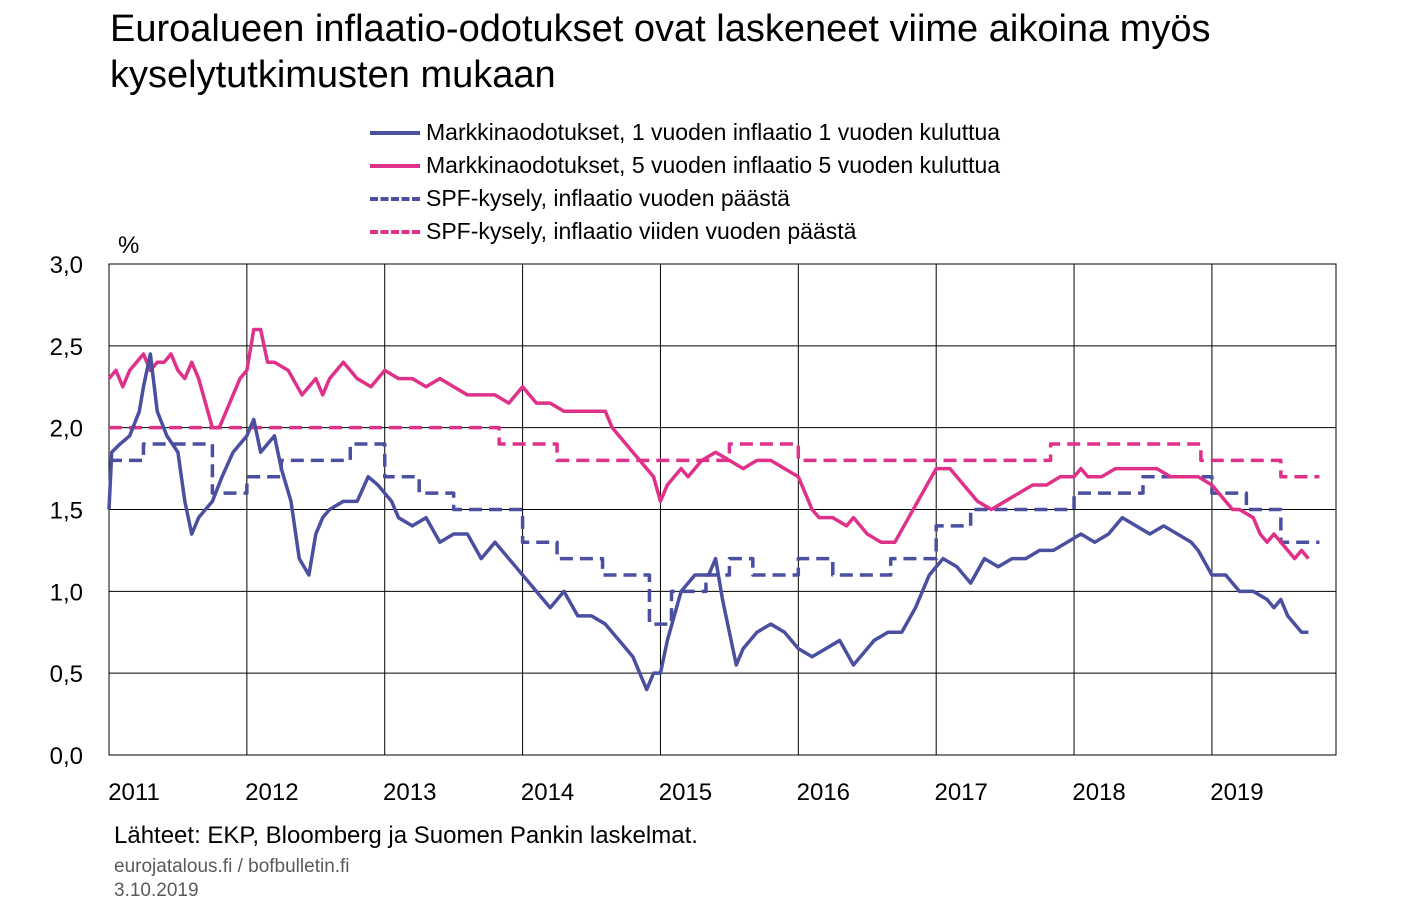 This screenshot has width=1407, height=919. Describe the element at coordinates (823, 792) in the screenshot. I see `x-tick-label: 2016` at that location.